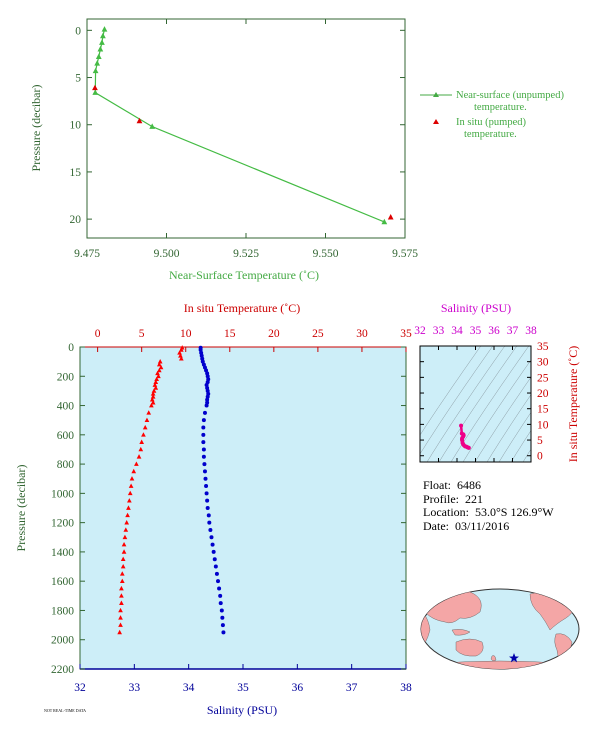  What do you see at coordinates (76, 126) in the screenshot?
I see `near-surface-y-tick-label: 10` at bounding box center [76, 126].